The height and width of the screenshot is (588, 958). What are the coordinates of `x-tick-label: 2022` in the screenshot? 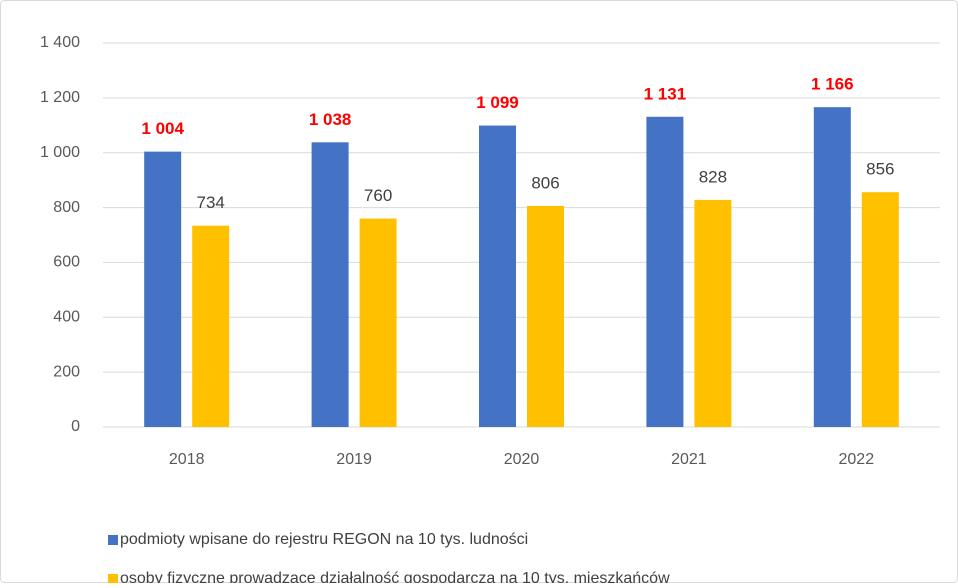 It's located at (857, 459).